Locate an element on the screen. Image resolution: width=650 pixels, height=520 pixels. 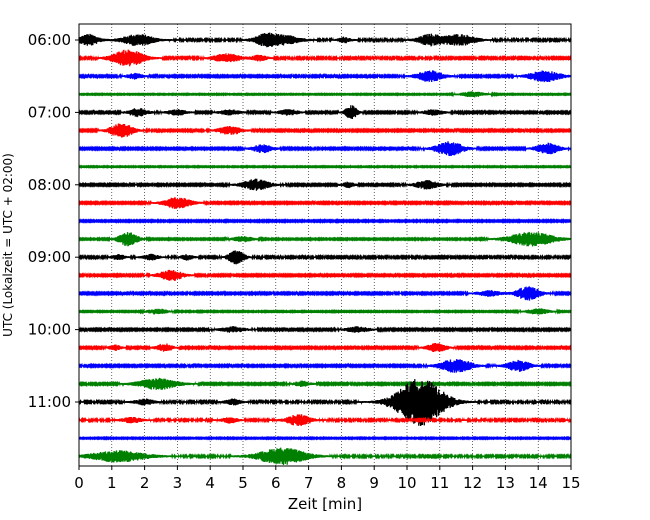
y-tick-label: 08:00 is located at coordinates (49, 185).